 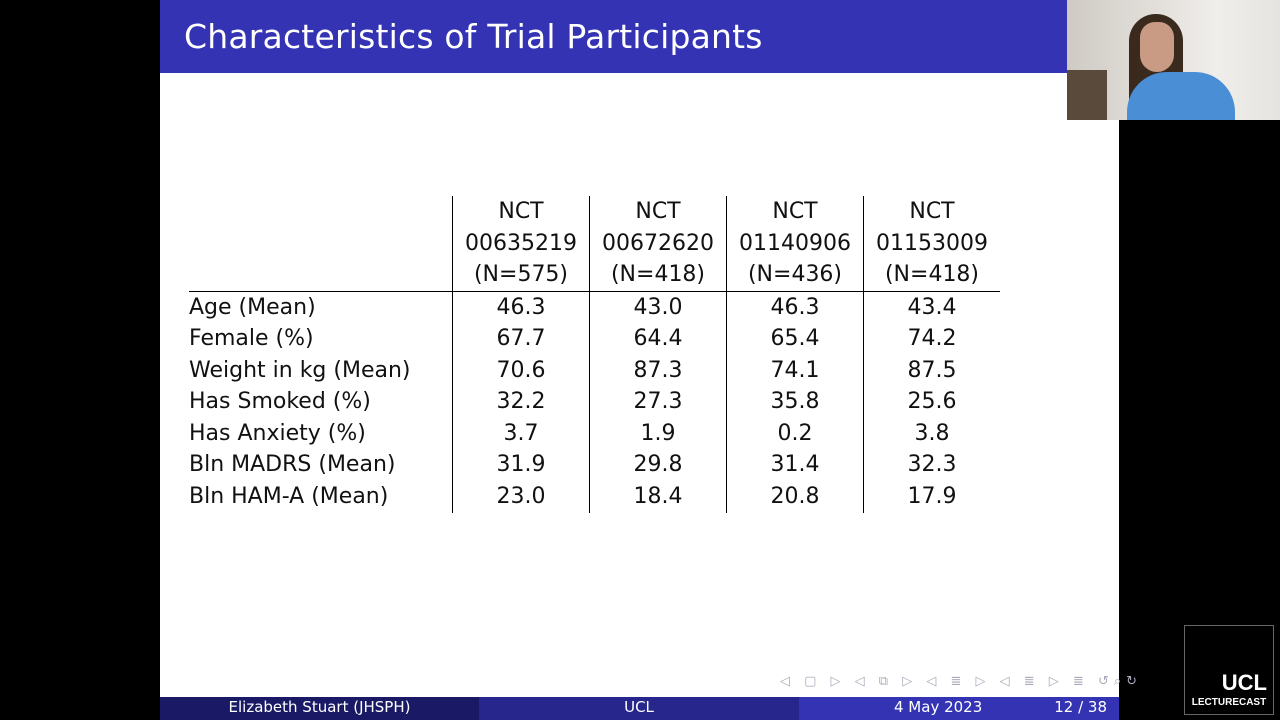 I want to click on table-cell: 23.0, so click(x=521, y=497).